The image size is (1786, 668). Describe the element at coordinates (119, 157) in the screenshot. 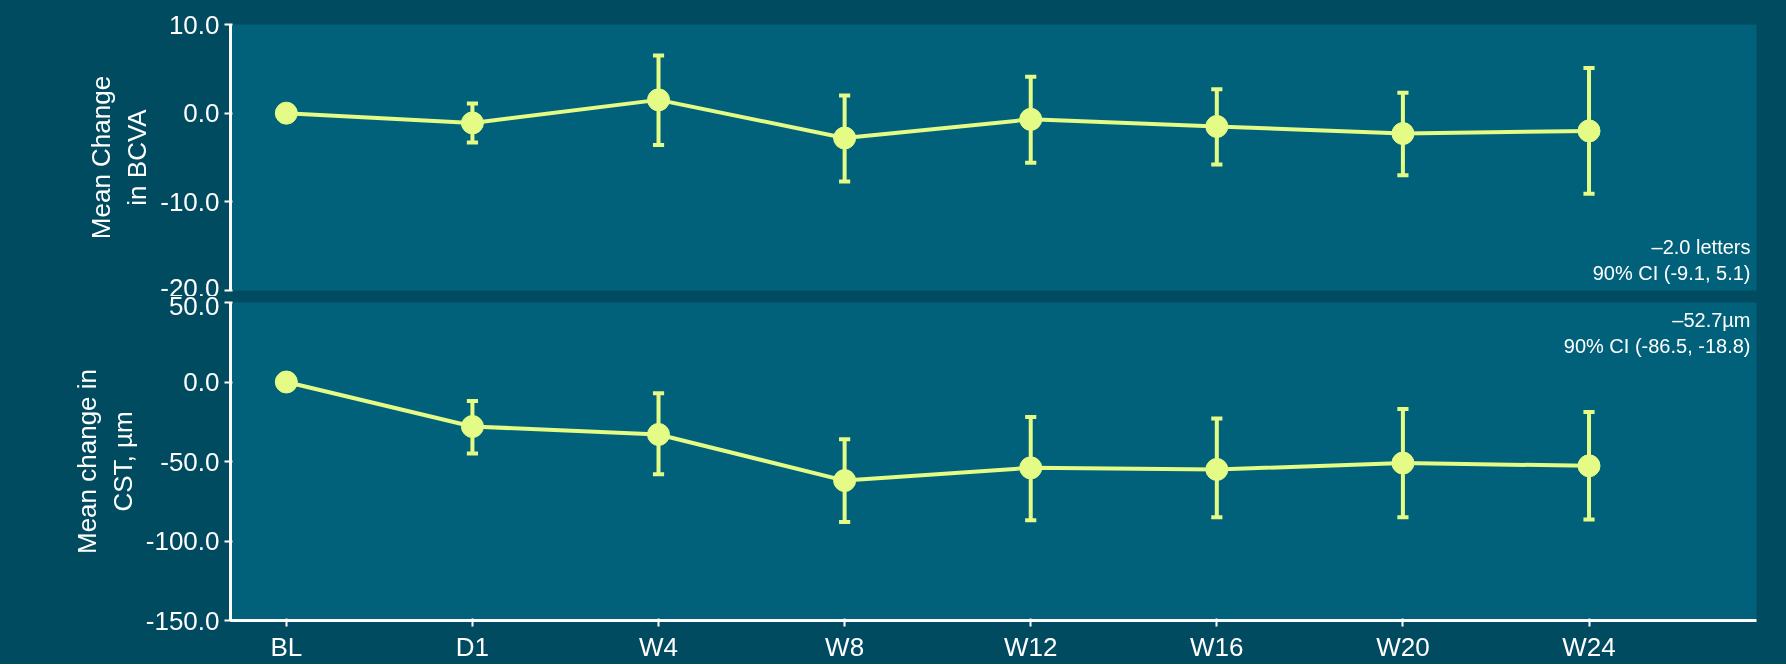

I see `y-axis-title: Mean Change in BCVA` at that location.